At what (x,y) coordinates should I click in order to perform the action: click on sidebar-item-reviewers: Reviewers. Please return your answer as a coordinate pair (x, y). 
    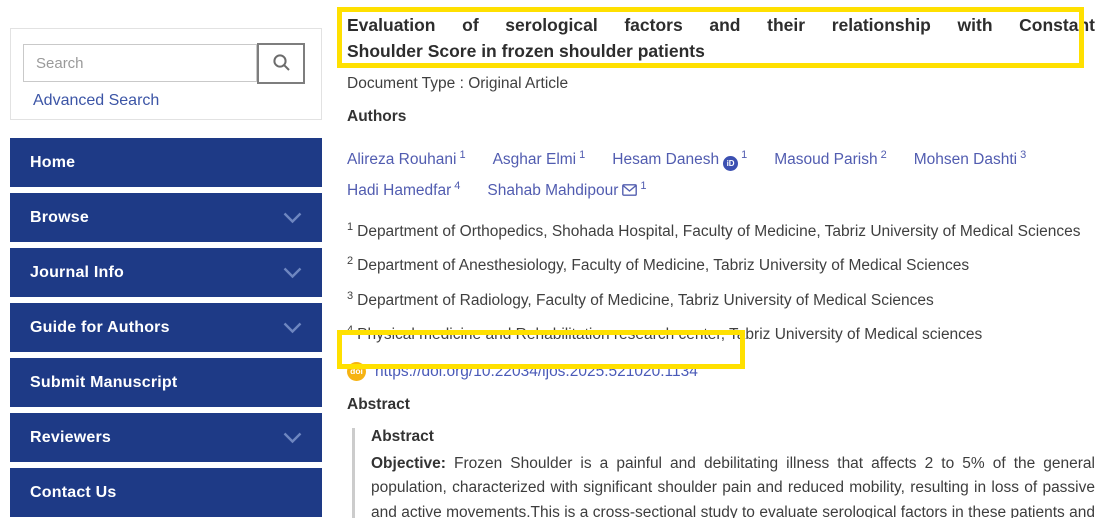
    Looking at the image, I should click on (166, 437).